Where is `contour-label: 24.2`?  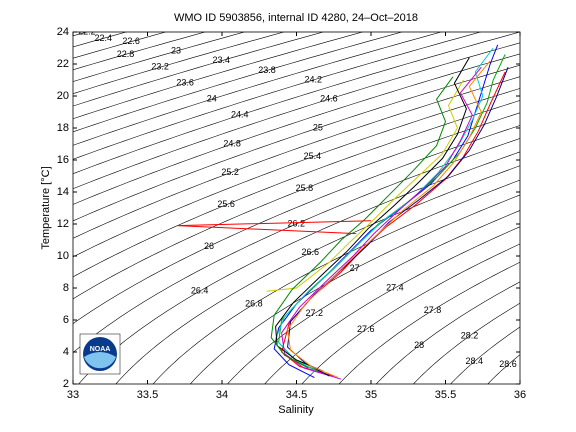
contour-label: 24.2 is located at coordinates (313, 79).